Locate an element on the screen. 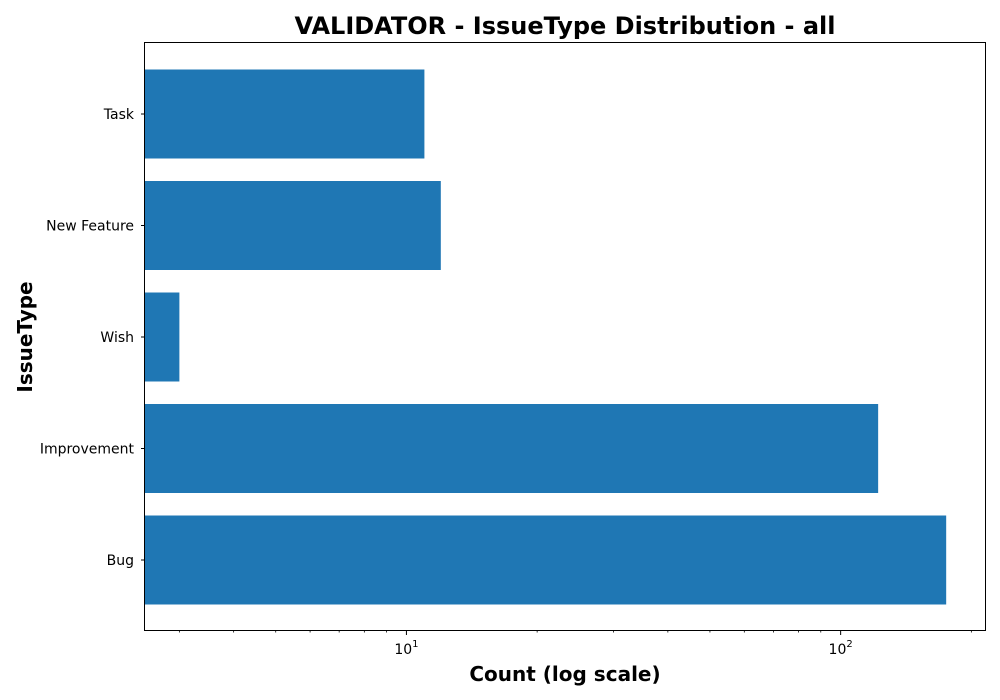 The width and height of the screenshot is (1000, 700). chart-title: VALIDATOR - IssueType Distribution - all is located at coordinates (565, 26).